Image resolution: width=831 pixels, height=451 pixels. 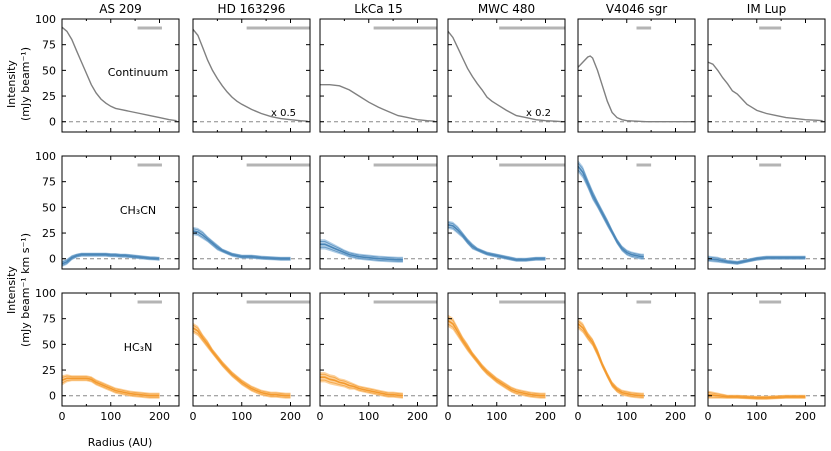 I want to click on panel-hc3n-2: 0 100 200, so click(x=250, y=357).